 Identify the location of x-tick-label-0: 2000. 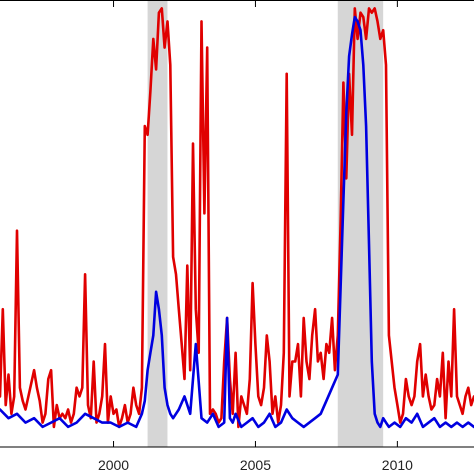
(113, 465).